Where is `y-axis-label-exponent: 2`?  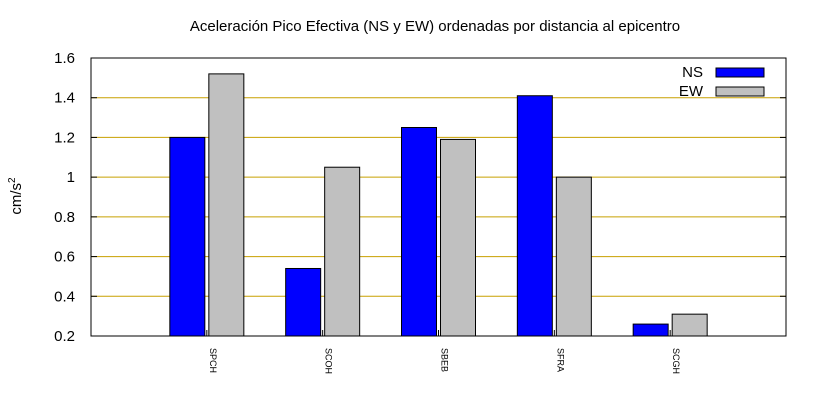
y-axis-label-exponent: 2 is located at coordinates (12, 180).